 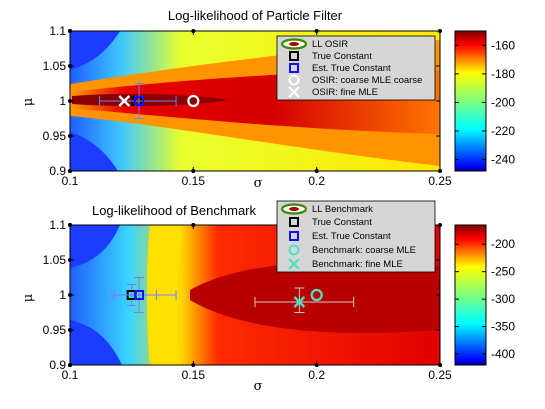 I want to click on legend-top-label-3: OSIR: coarse MLE coarse, so click(x=367, y=80).